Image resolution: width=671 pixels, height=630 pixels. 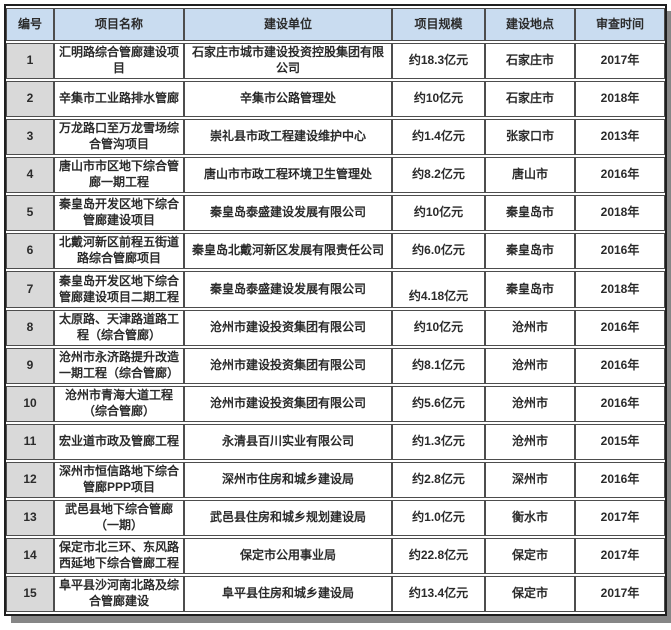 I want to click on cell-location: 深州市, so click(x=530, y=480).